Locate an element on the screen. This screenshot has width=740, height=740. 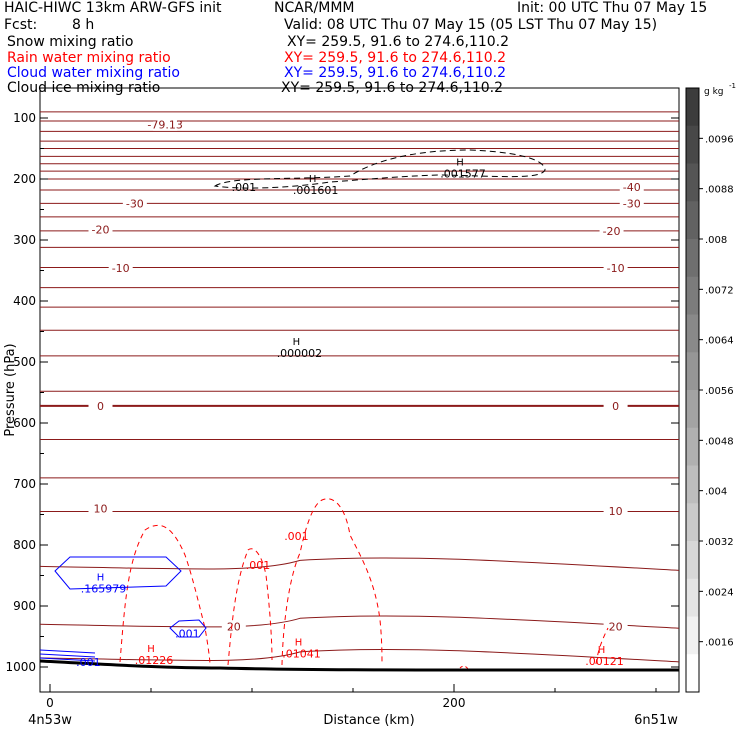
isotherm-label: -40 is located at coordinates (632, 187).